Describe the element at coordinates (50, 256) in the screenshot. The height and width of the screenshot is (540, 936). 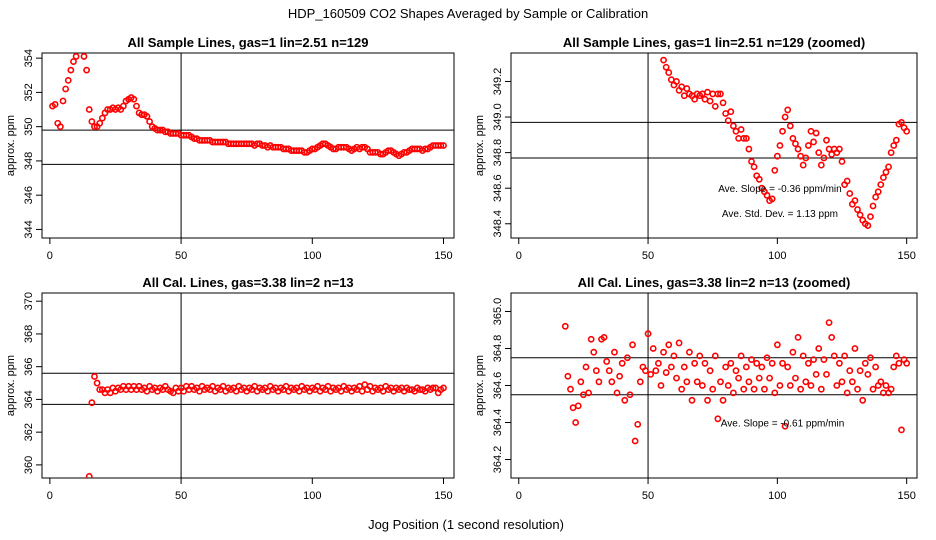
I see `chart-1-x-tick-label: 0` at that location.